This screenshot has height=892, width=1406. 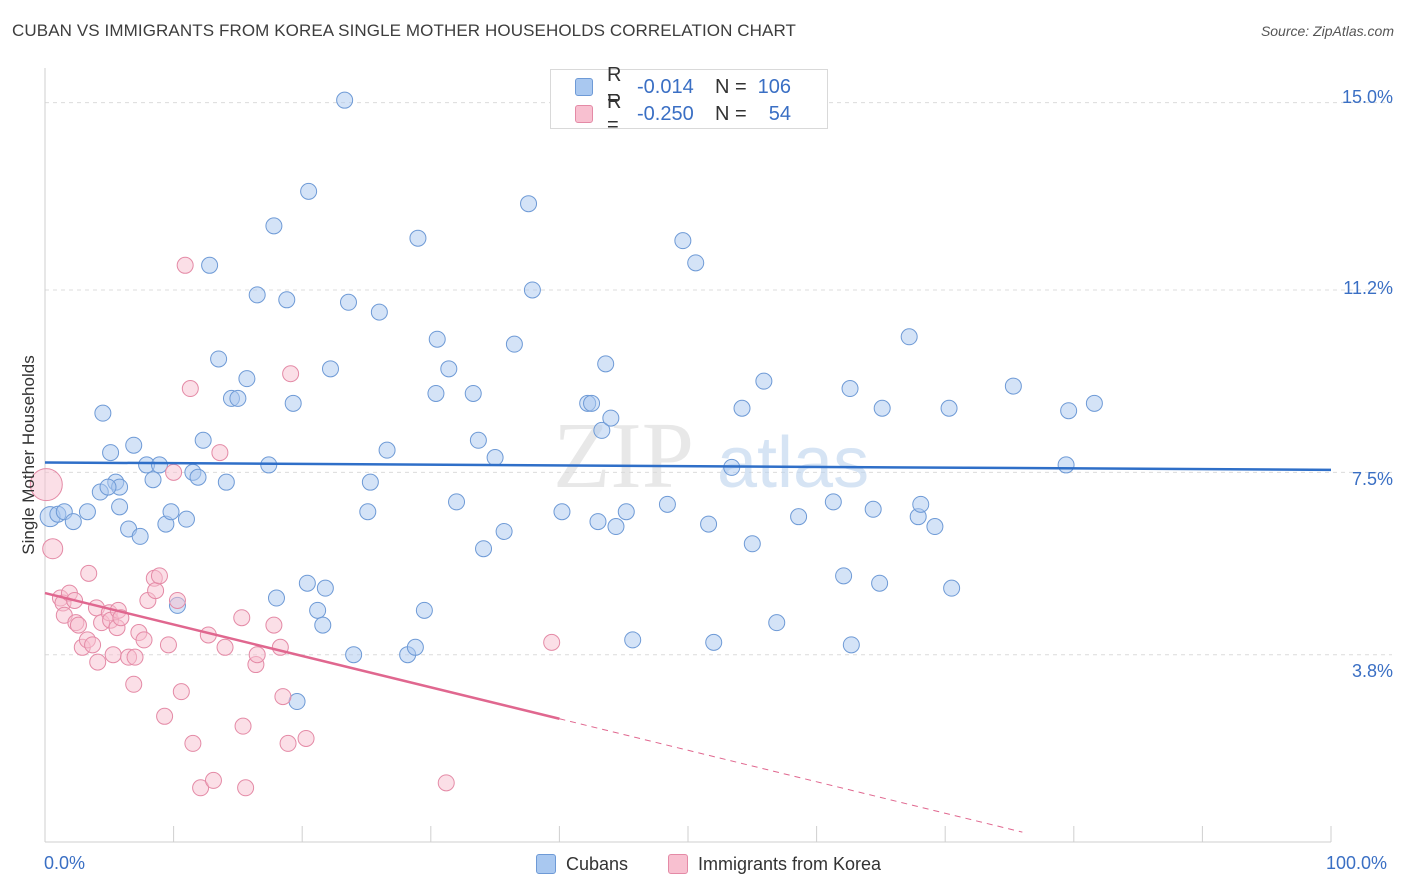 I want to click on legend-label-cubans: Cubans, so click(x=597, y=863).